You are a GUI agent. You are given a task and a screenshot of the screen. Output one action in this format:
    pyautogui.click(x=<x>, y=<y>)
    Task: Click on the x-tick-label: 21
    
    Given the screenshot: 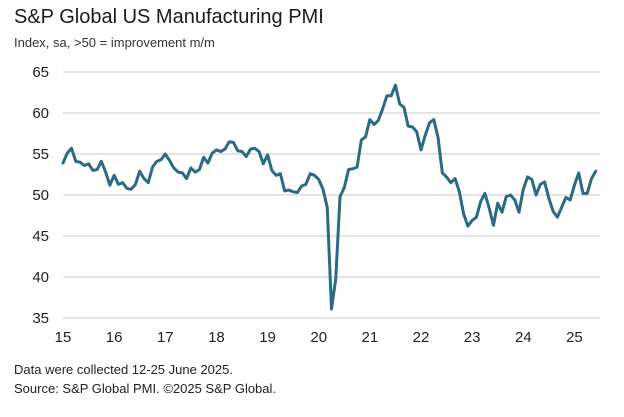 What is the action you would take?
    pyautogui.click(x=370, y=337)
    